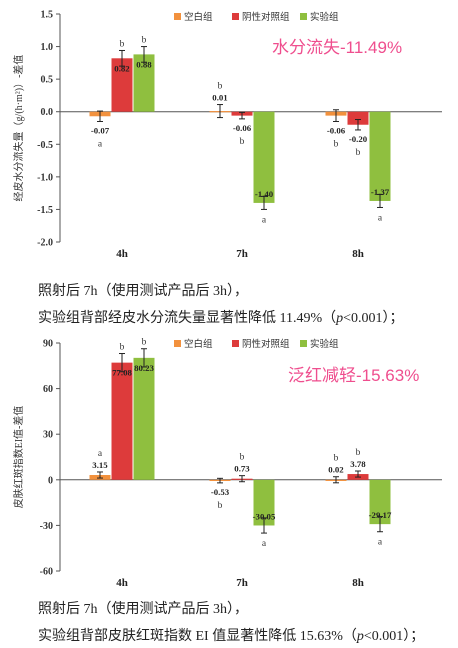  I want to click on tewl-data-label: -0.07, so click(100, 130).